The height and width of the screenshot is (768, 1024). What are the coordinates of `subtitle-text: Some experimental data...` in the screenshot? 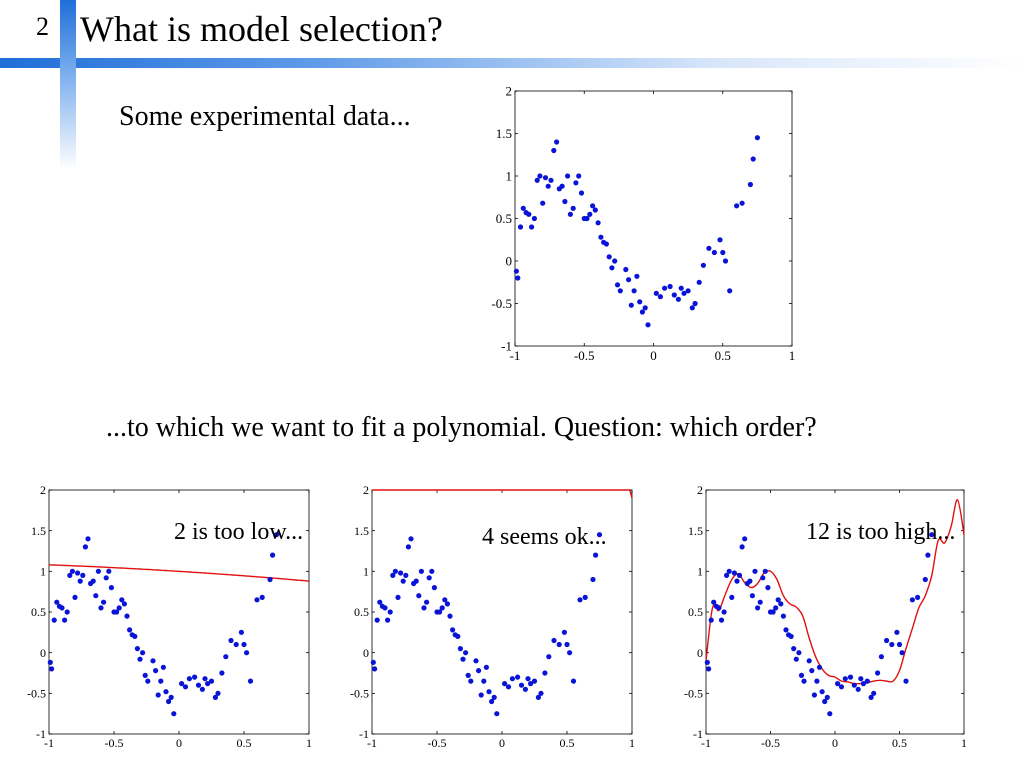 It's located at (265, 116).